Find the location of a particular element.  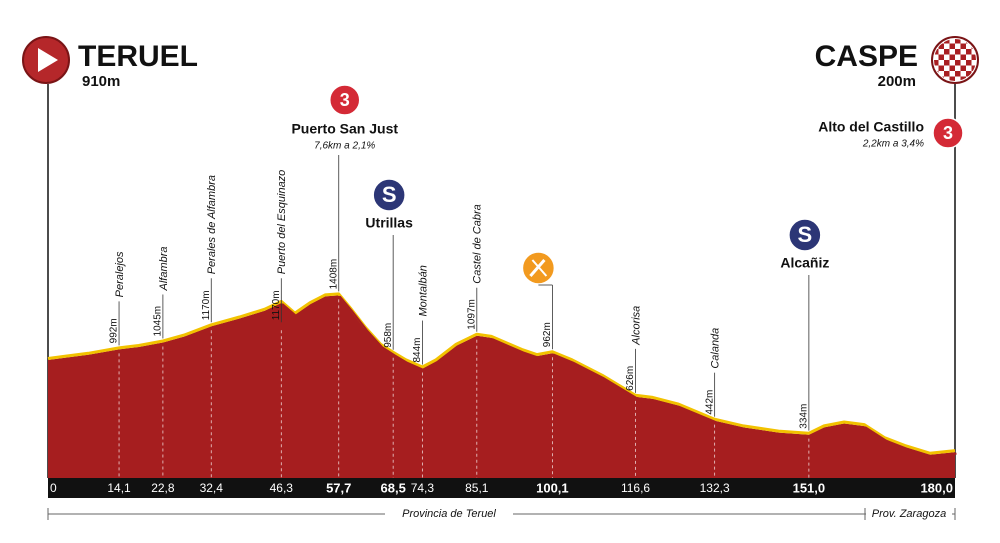

marker-altitude: 334m is located at coordinates (804, 416).